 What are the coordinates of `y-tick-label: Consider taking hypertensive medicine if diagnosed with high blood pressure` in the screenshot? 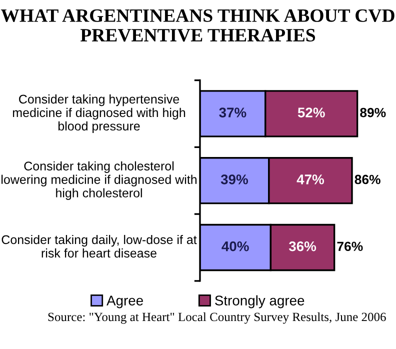 It's located at (99, 114).